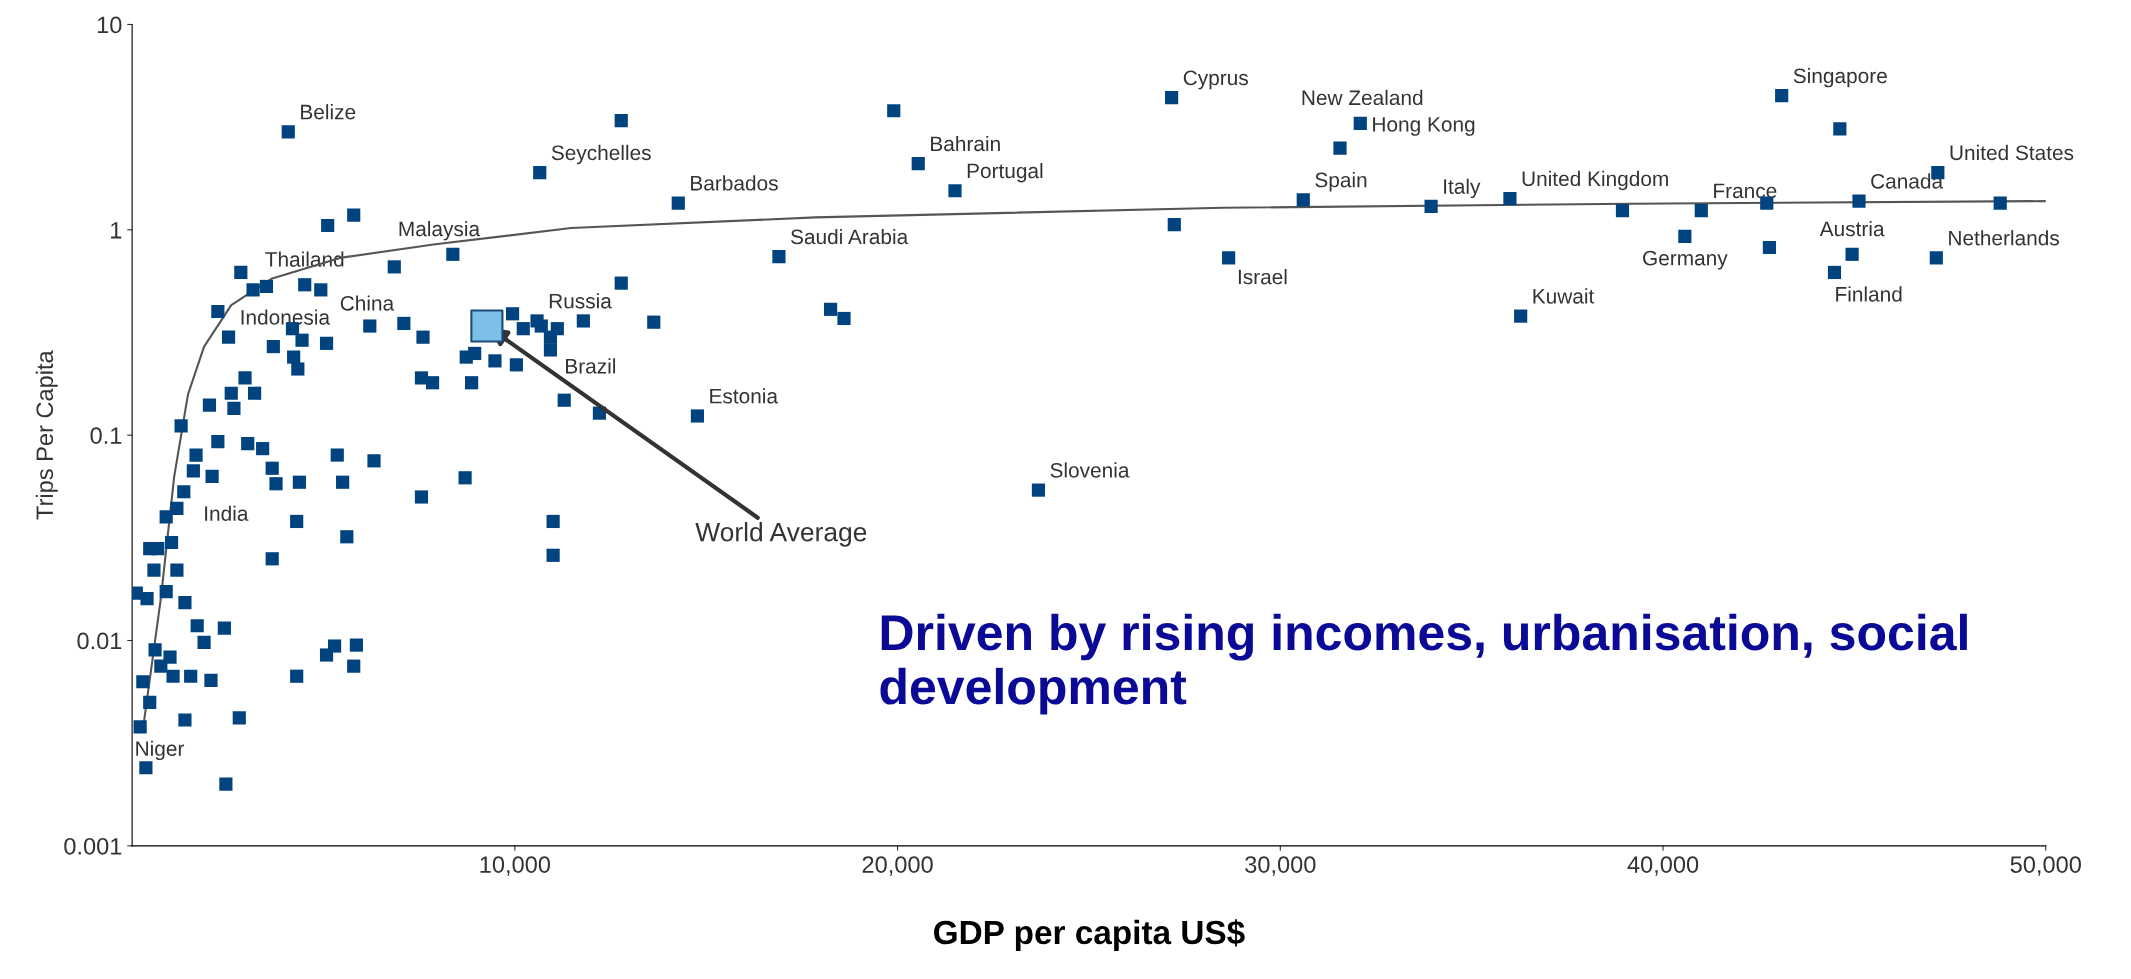  Describe the element at coordinates (440, 230) in the screenshot. I see `annotation: Malaysia` at that location.